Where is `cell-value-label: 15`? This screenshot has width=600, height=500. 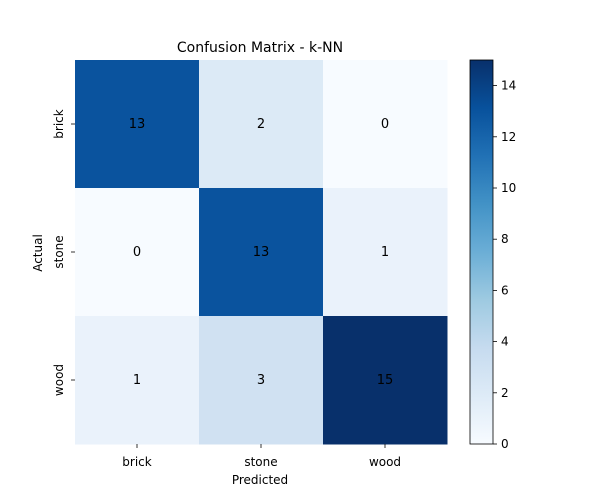
cell-value-label: 15 is located at coordinates (385, 380).